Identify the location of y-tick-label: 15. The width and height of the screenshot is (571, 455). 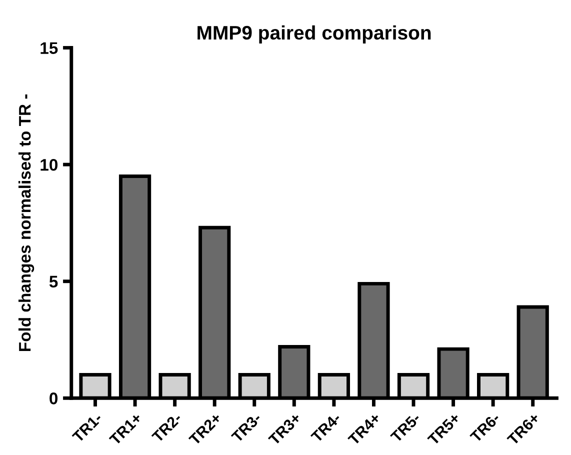
(49, 48).